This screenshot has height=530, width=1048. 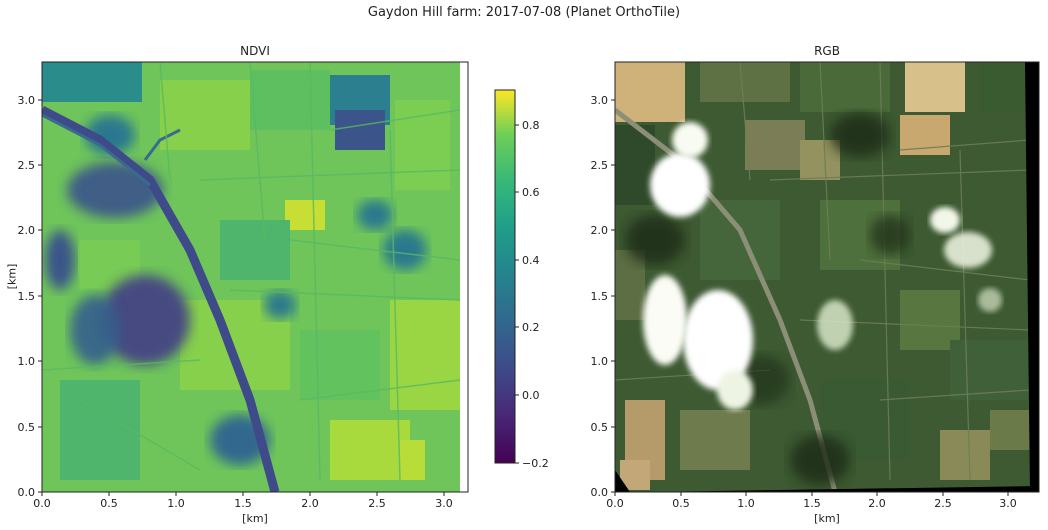 I want to click on ndvi-ytick-label: 2.0, so click(x=27, y=230).